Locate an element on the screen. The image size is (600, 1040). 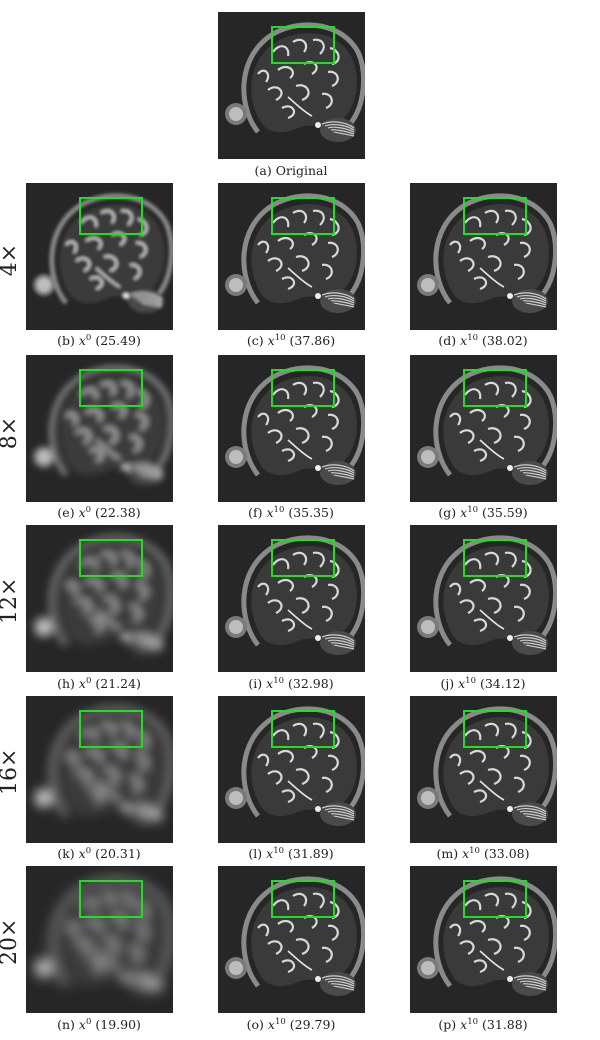
image-b-x0 is located at coordinates (99, 256).